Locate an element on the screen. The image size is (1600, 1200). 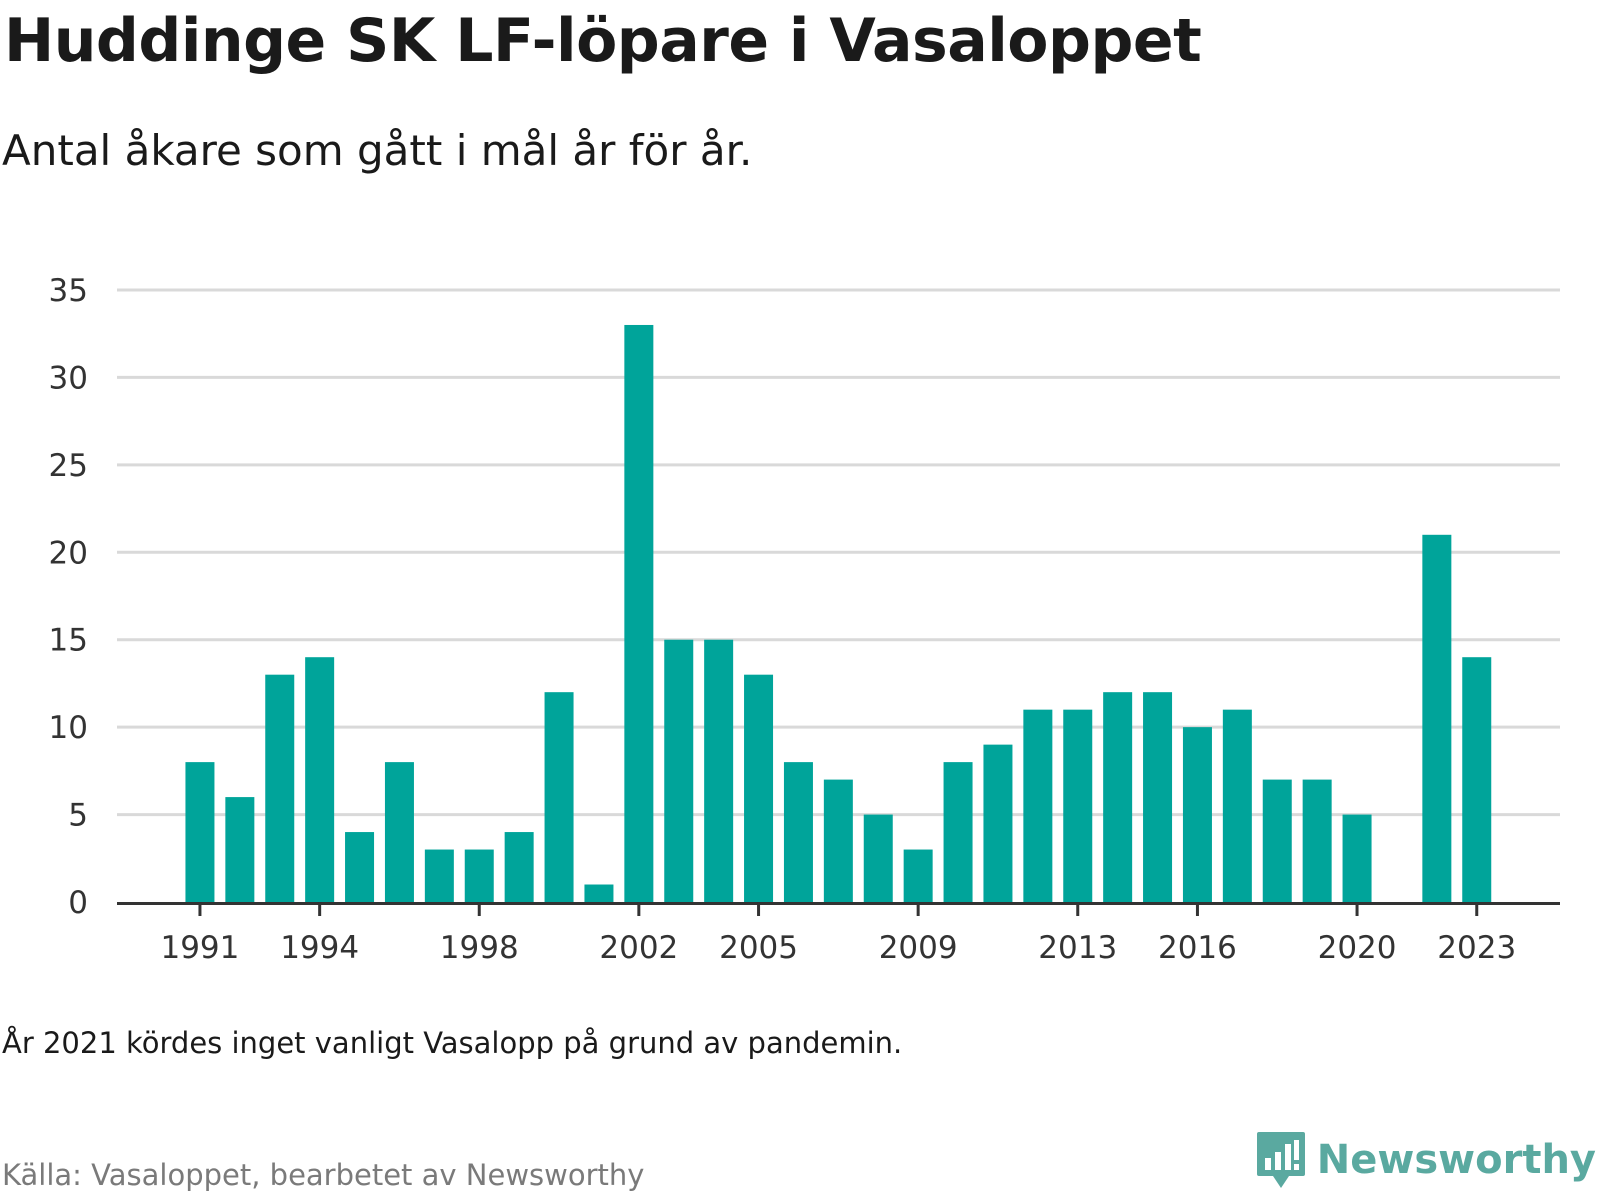
bar-2019 is located at coordinates (1317, 840).